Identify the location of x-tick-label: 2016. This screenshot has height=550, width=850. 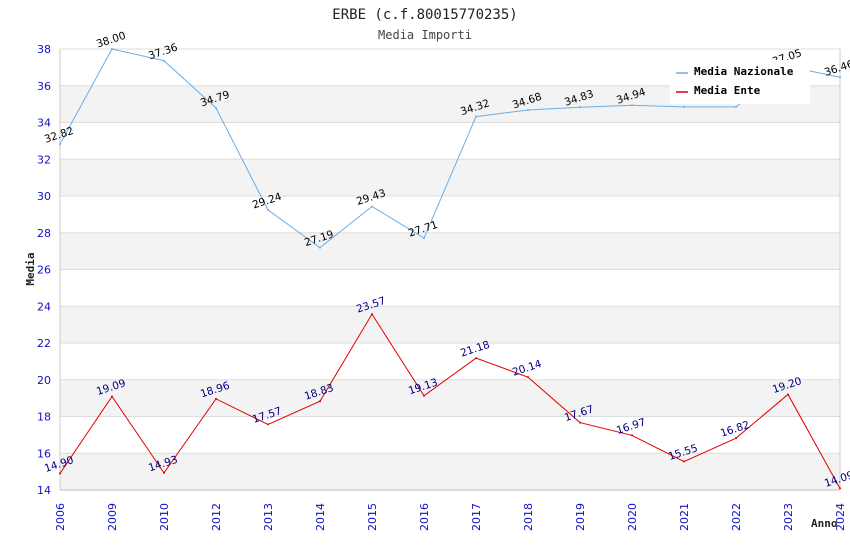
(424, 517).